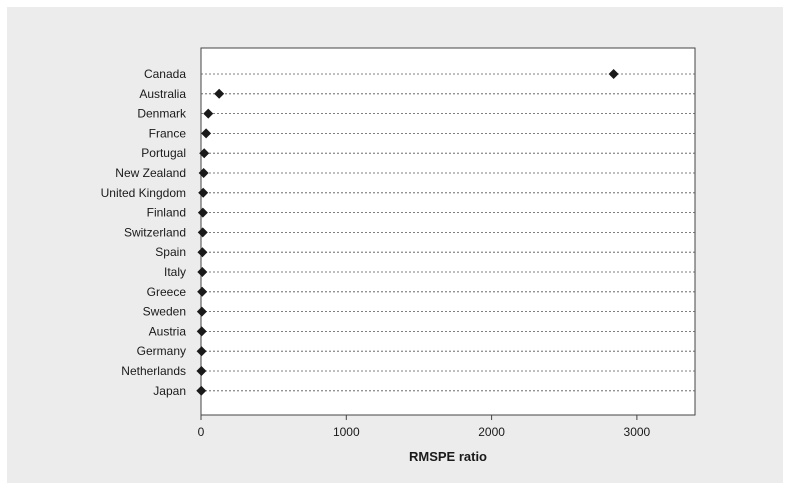  Describe the element at coordinates (168, 331) in the screenshot. I see `category-label: Austria` at that location.